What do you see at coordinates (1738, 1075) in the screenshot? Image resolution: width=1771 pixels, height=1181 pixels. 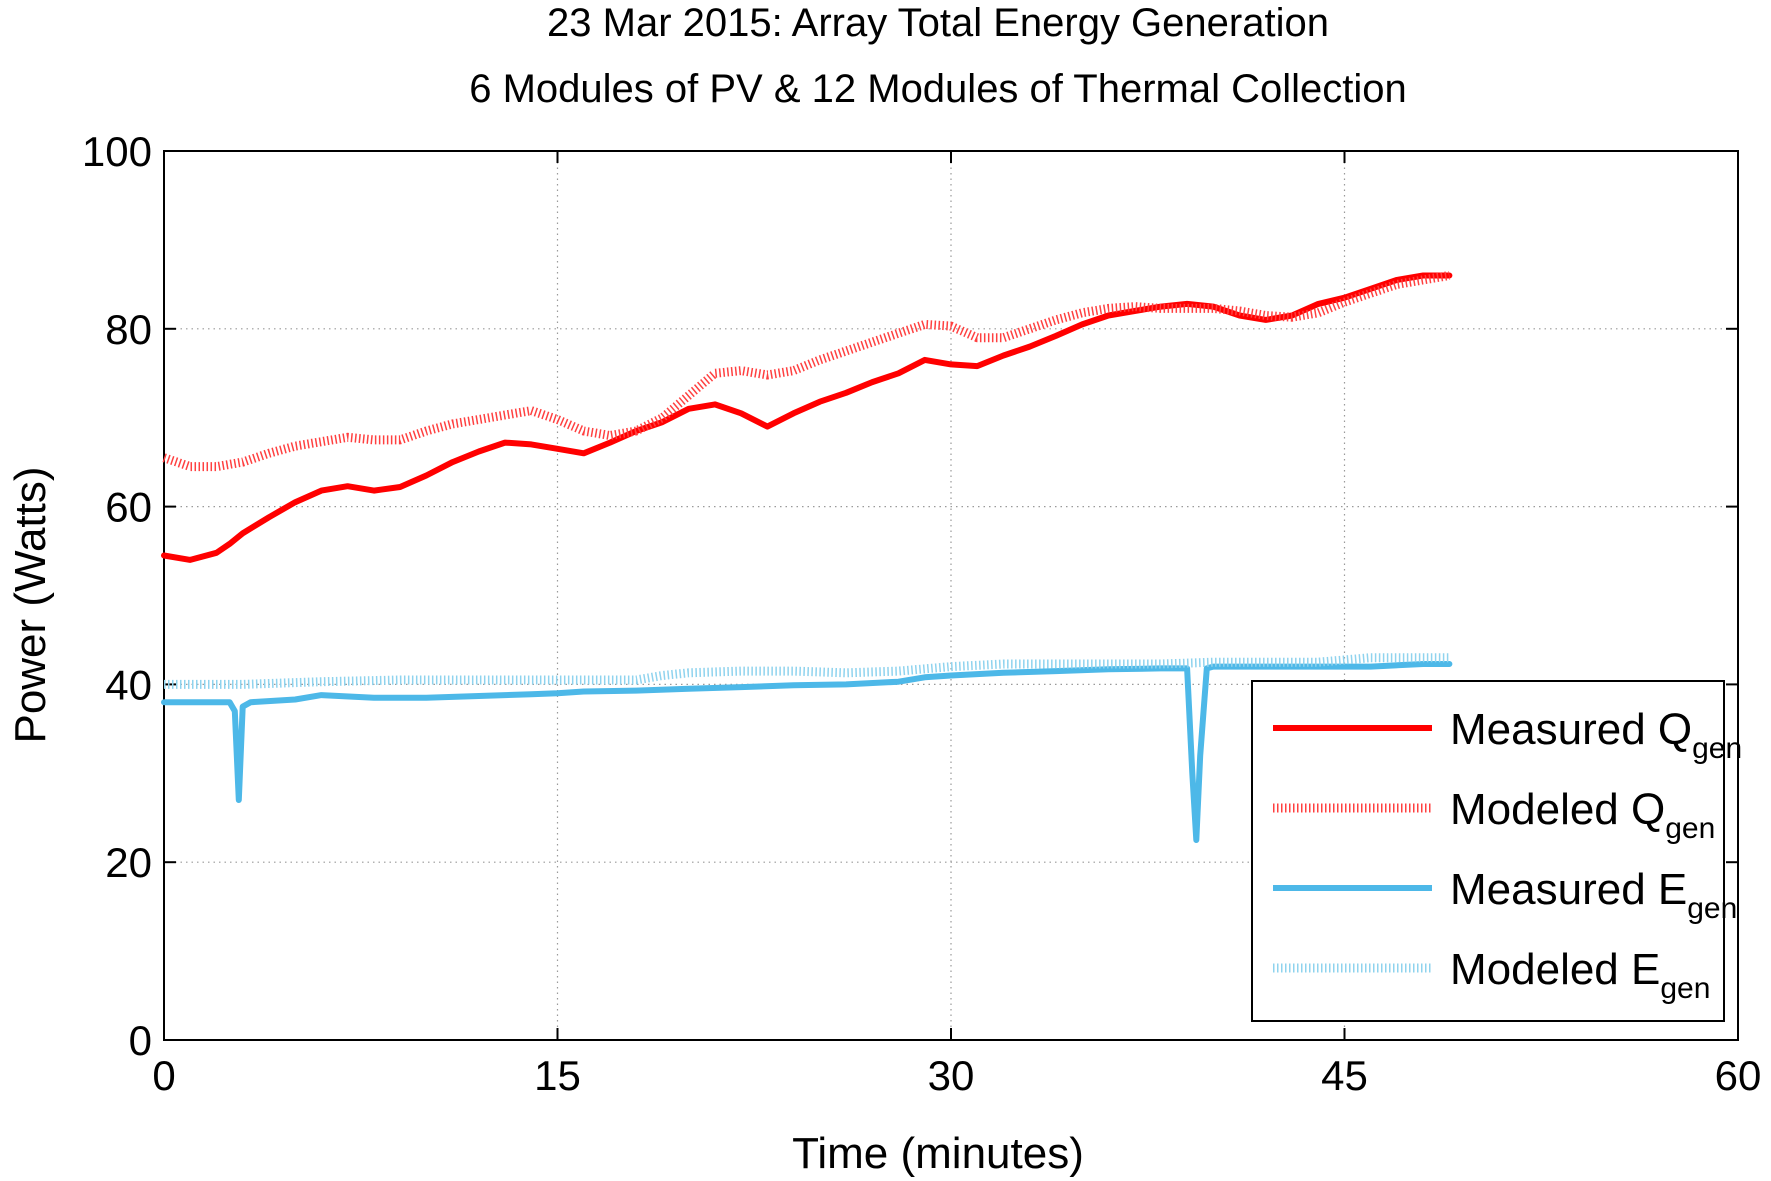 I see `x-tick-label: 60` at bounding box center [1738, 1075].